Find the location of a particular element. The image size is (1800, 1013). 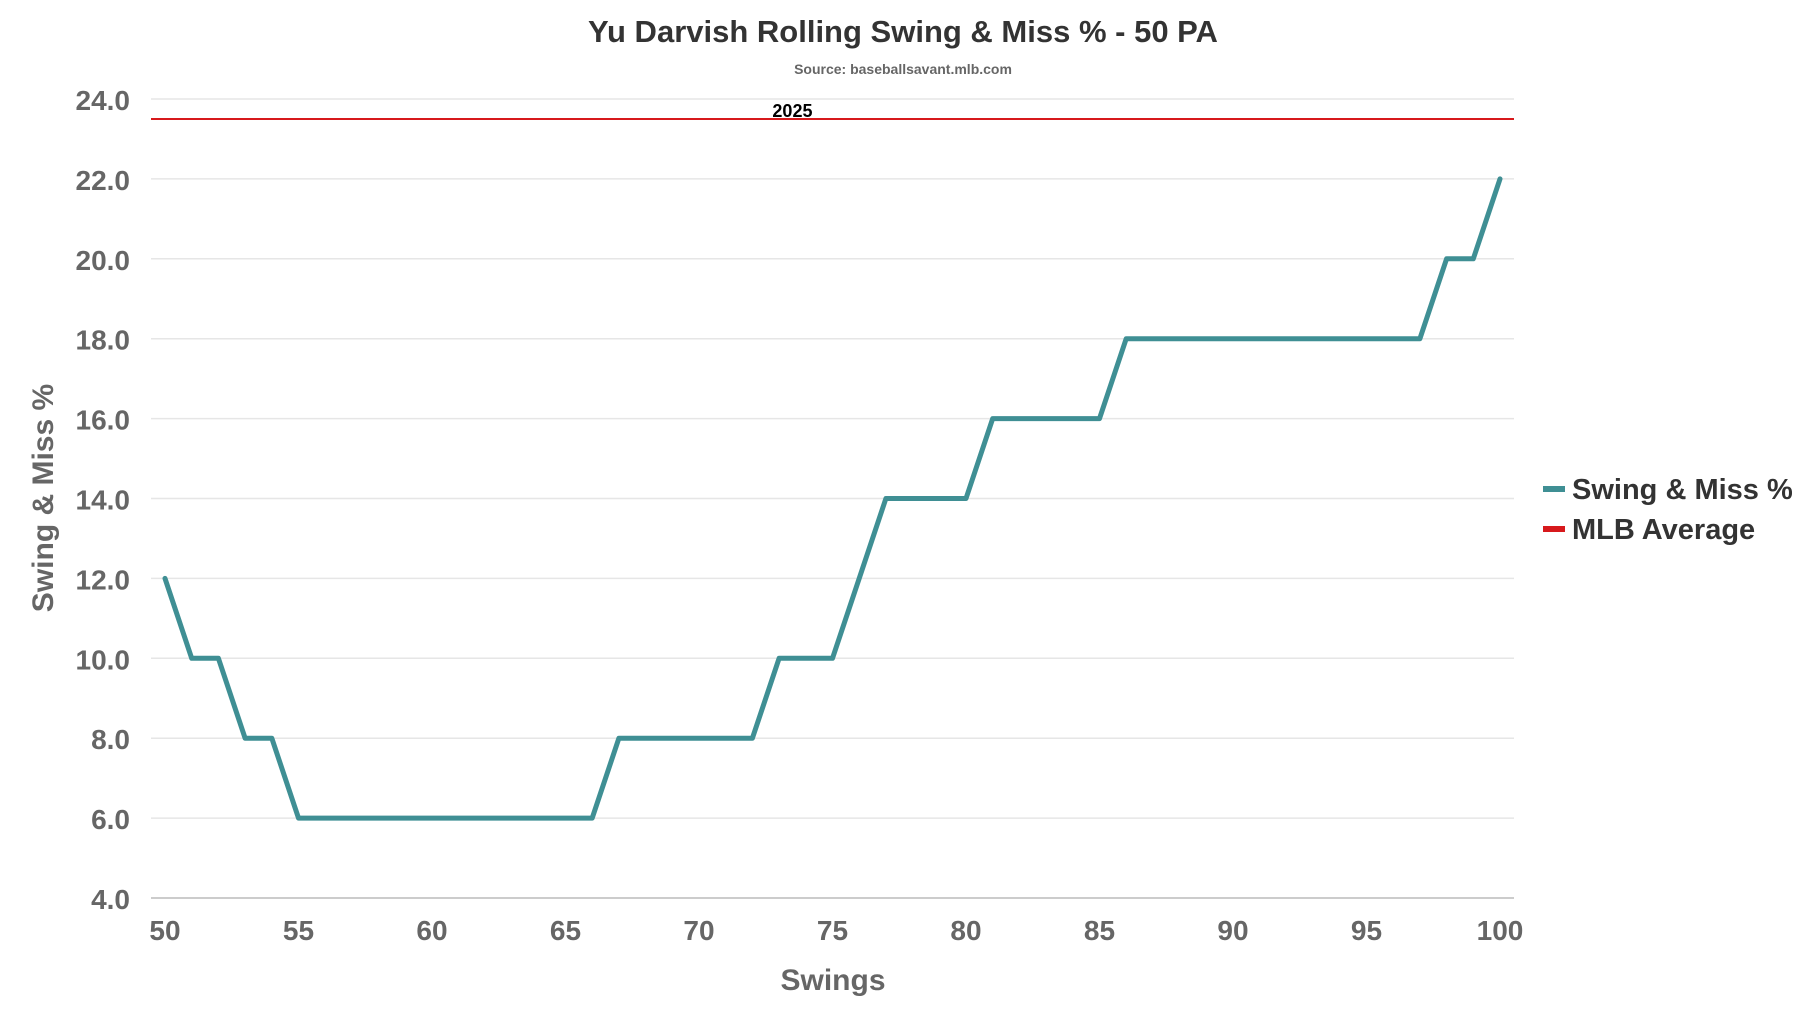

y-tick-label: 14.0 is located at coordinates (103, 500).